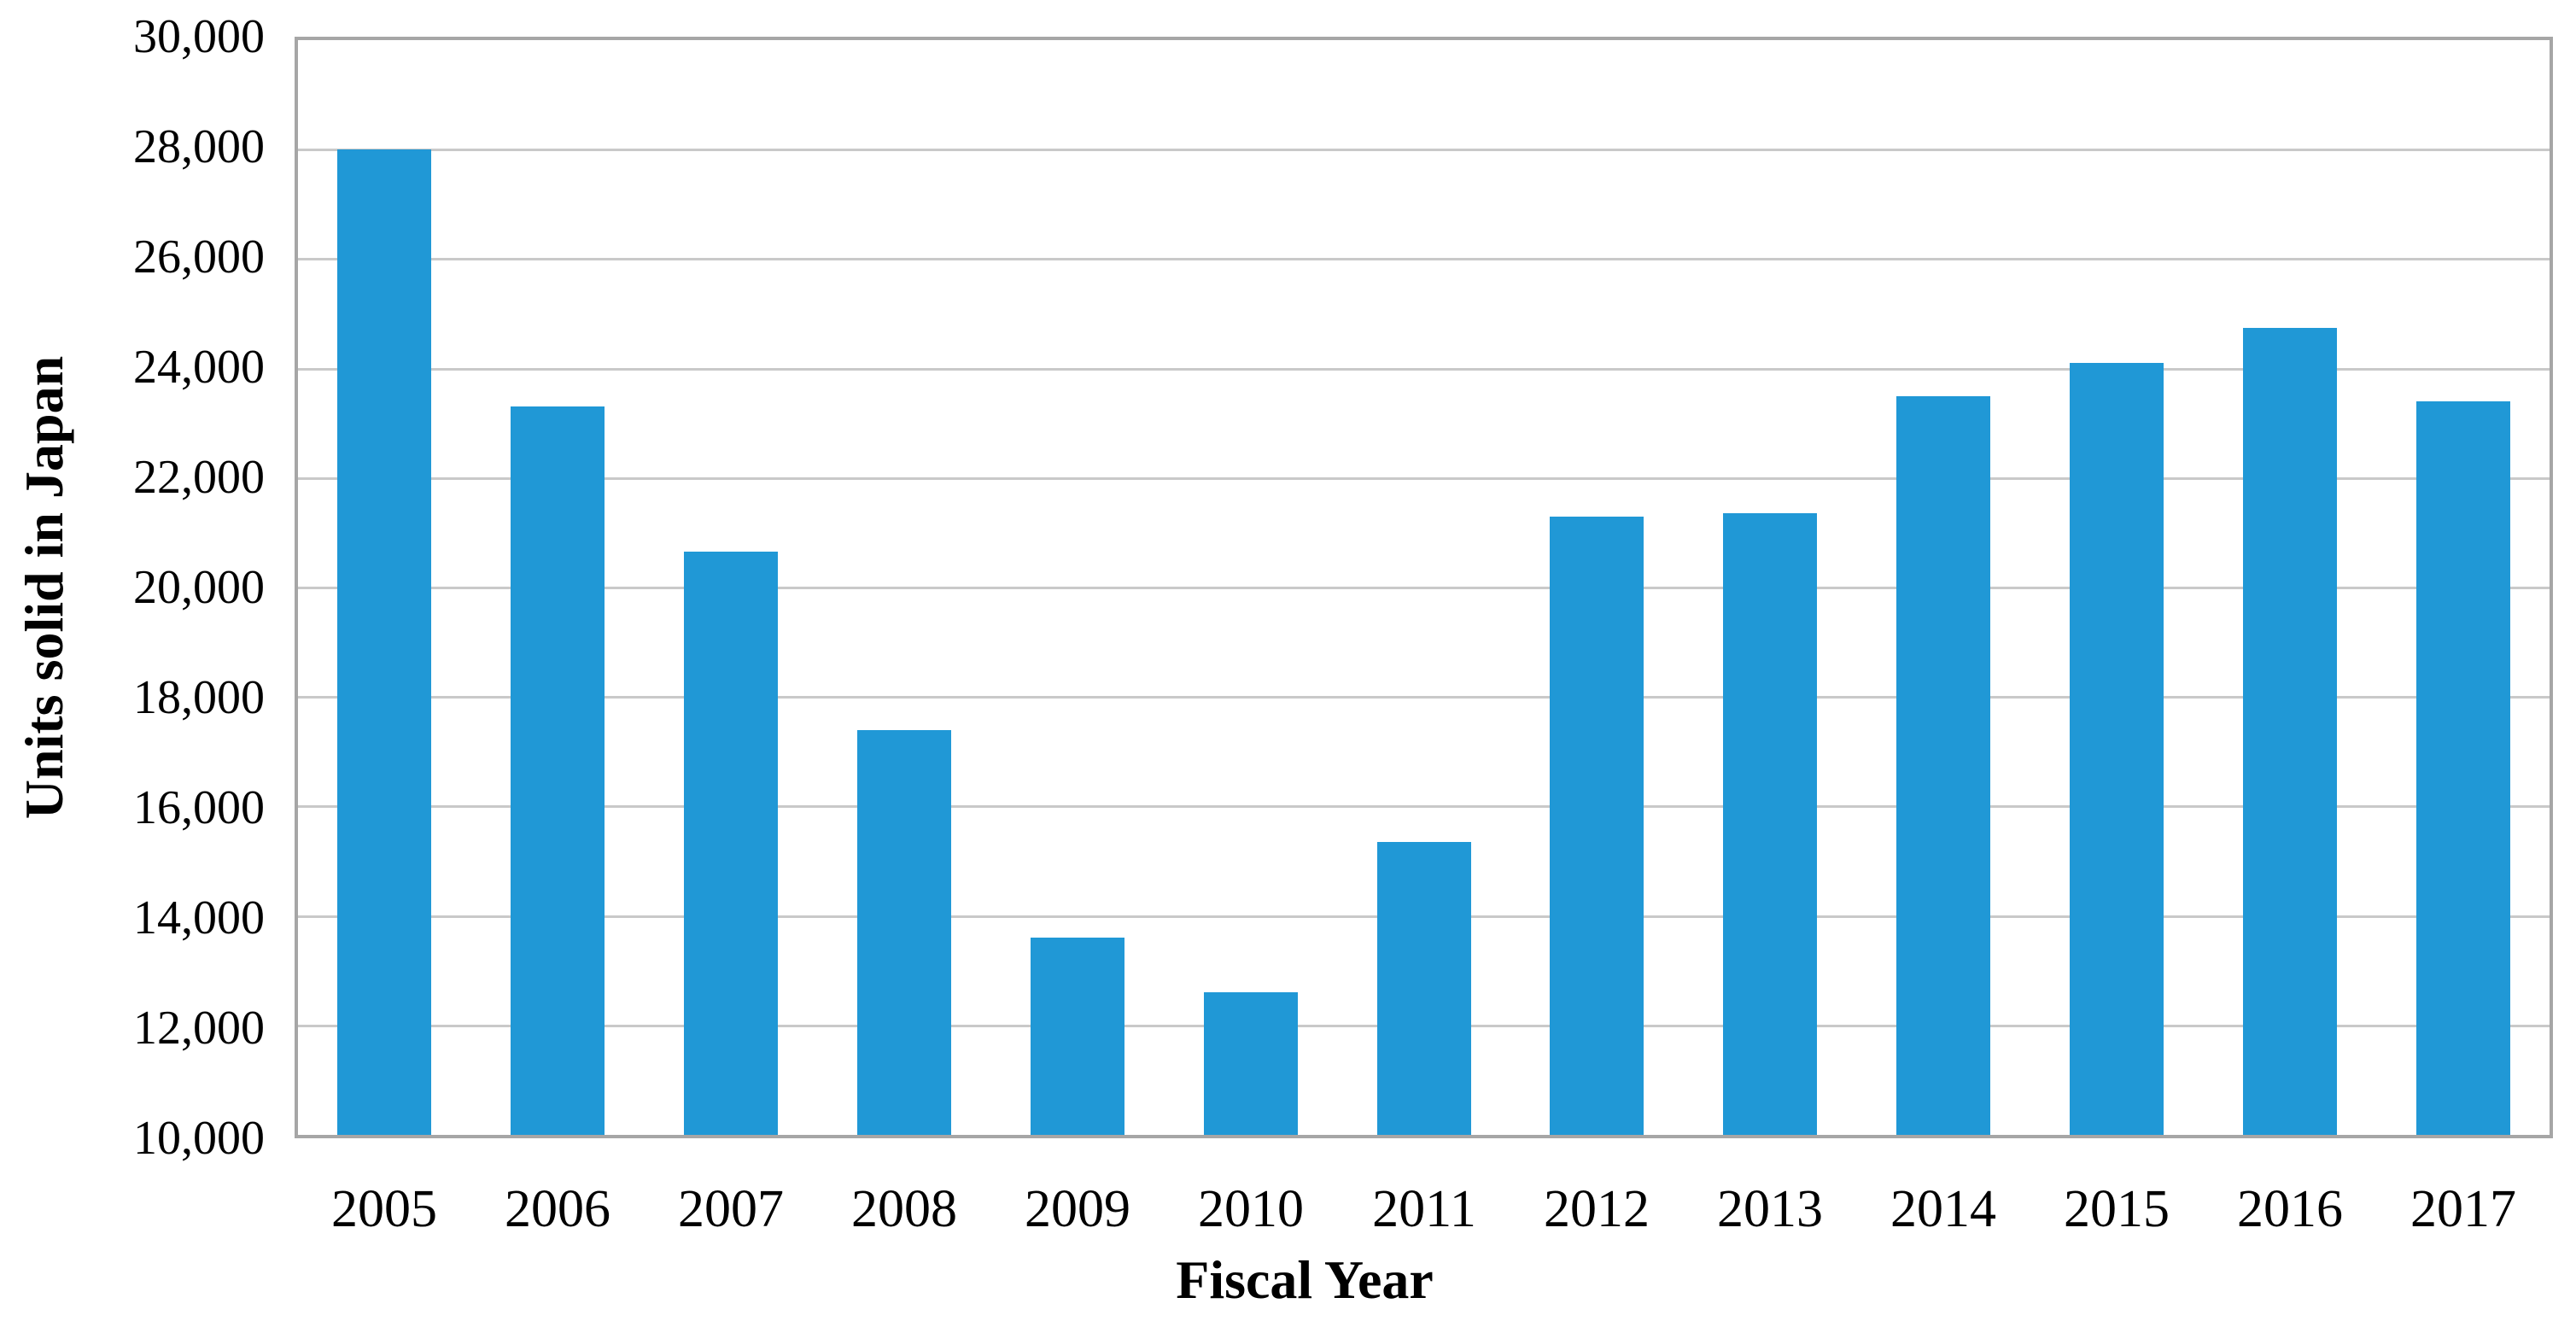 Image resolution: width=2576 pixels, height=1327 pixels. Describe the element at coordinates (1770, 1209) in the screenshot. I see `x-tick-label: 2013` at that location.